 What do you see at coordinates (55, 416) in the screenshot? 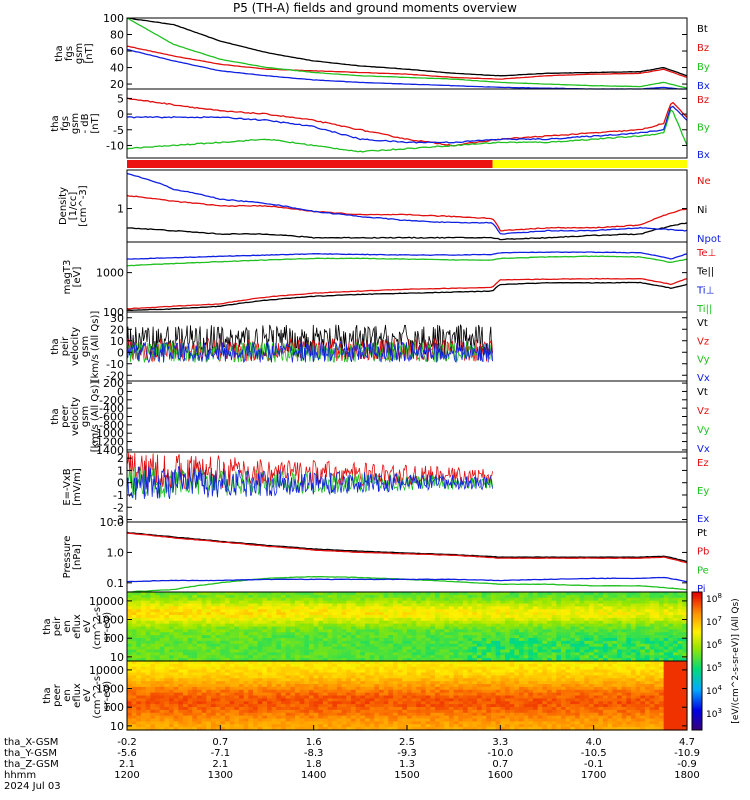
I see `y-axis-label: tha` at bounding box center [55, 416].